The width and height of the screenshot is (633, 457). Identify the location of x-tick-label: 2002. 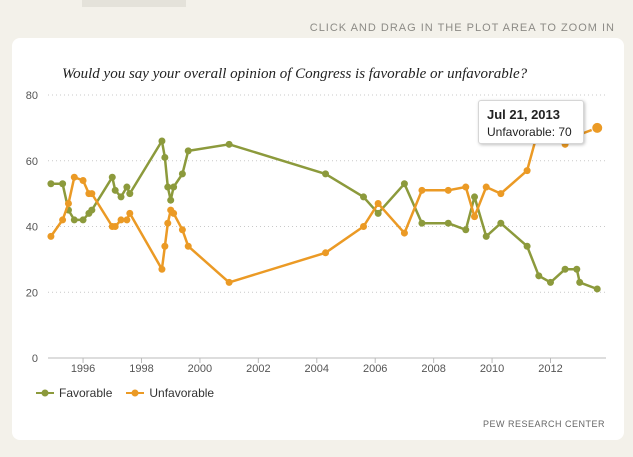
(258, 369).